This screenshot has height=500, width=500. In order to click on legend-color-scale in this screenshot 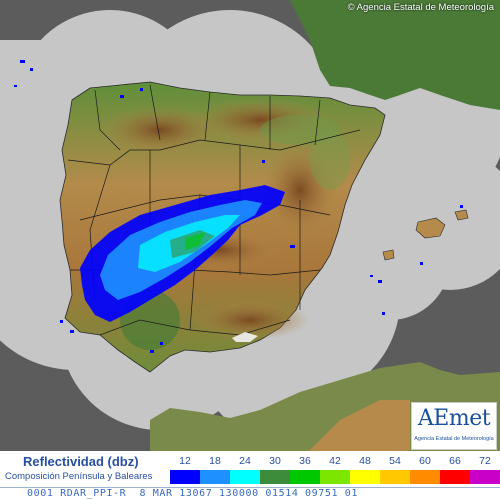, I will do `click(335, 477)`.